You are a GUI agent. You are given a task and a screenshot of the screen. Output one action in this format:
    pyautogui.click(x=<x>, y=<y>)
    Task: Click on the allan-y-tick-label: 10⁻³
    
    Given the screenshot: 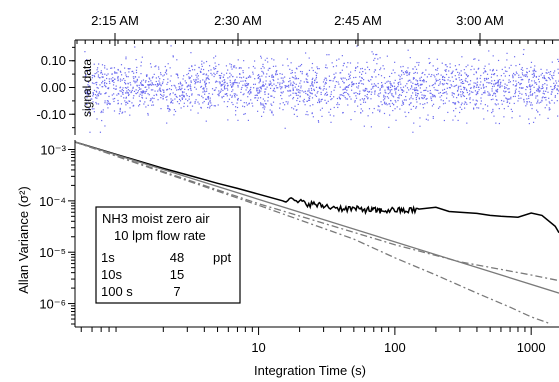 What is the action you would take?
    pyautogui.click(x=53, y=150)
    